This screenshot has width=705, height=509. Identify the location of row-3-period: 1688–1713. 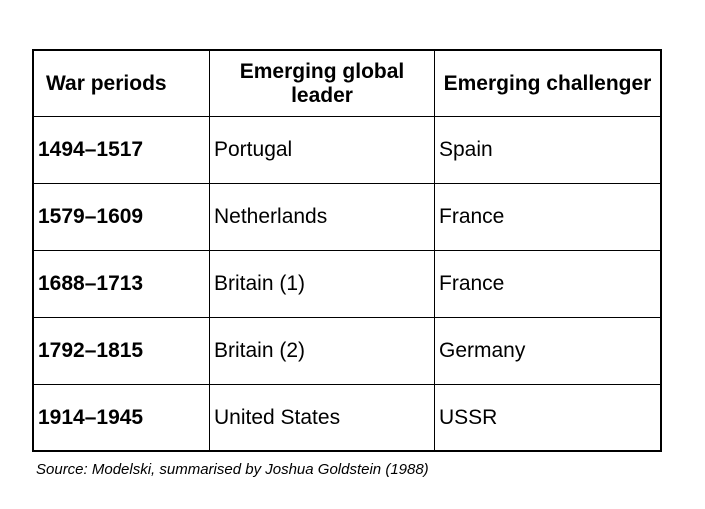
(122, 284).